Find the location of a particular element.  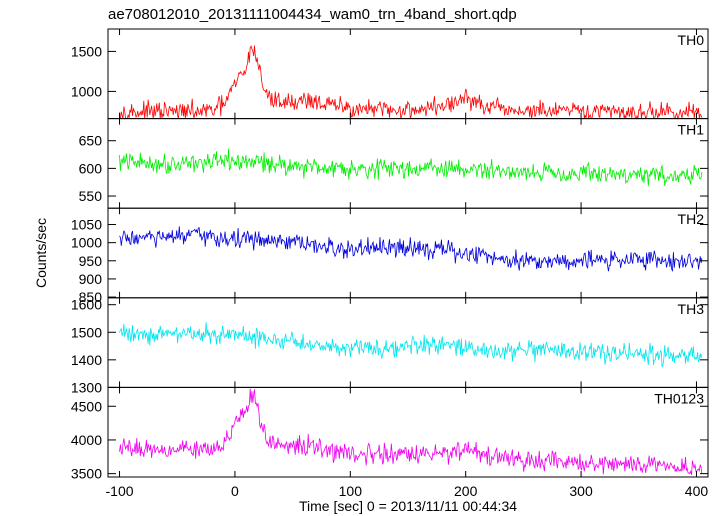

panel-frame-th2 is located at coordinates (408, 253).